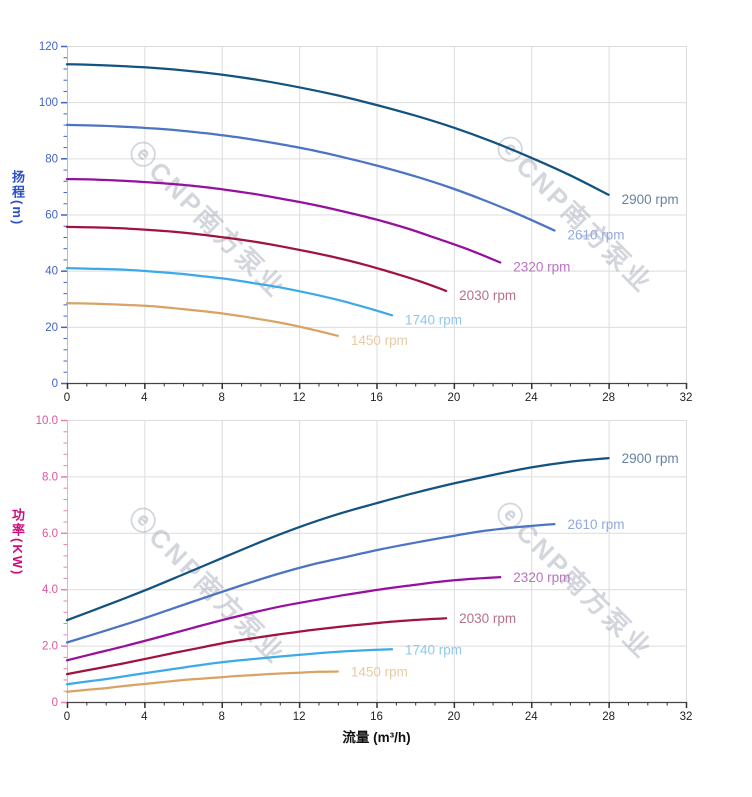  I want to click on head-curve-2320-rpm, so click(283, 220).